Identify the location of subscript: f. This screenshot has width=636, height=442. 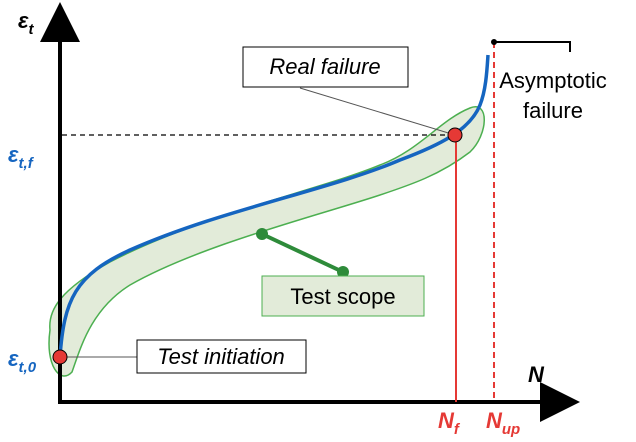
(457, 429).